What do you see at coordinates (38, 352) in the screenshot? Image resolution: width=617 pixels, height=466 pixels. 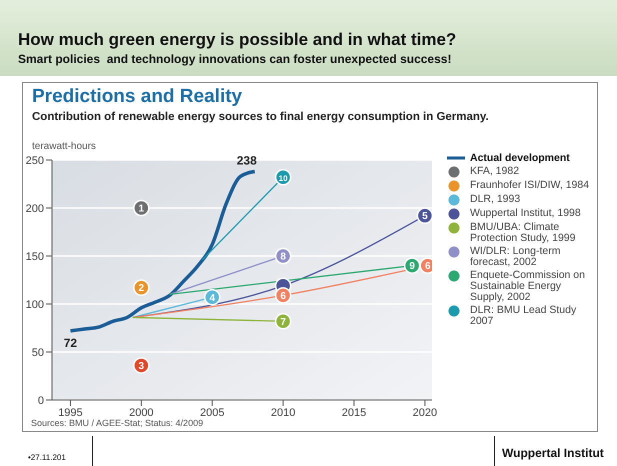 I see `y-tick-label: 50` at bounding box center [38, 352].